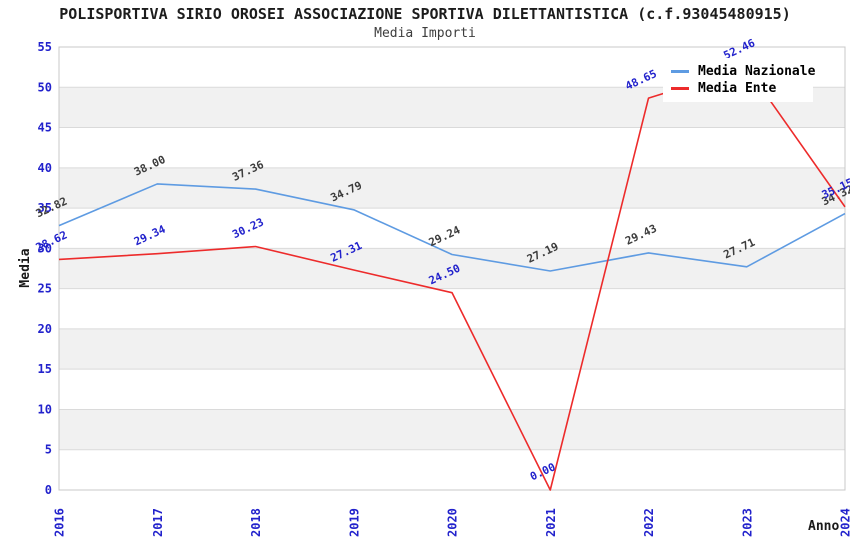  What do you see at coordinates (48, 450) in the screenshot?
I see `y-tick-label: 5` at bounding box center [48, 450].